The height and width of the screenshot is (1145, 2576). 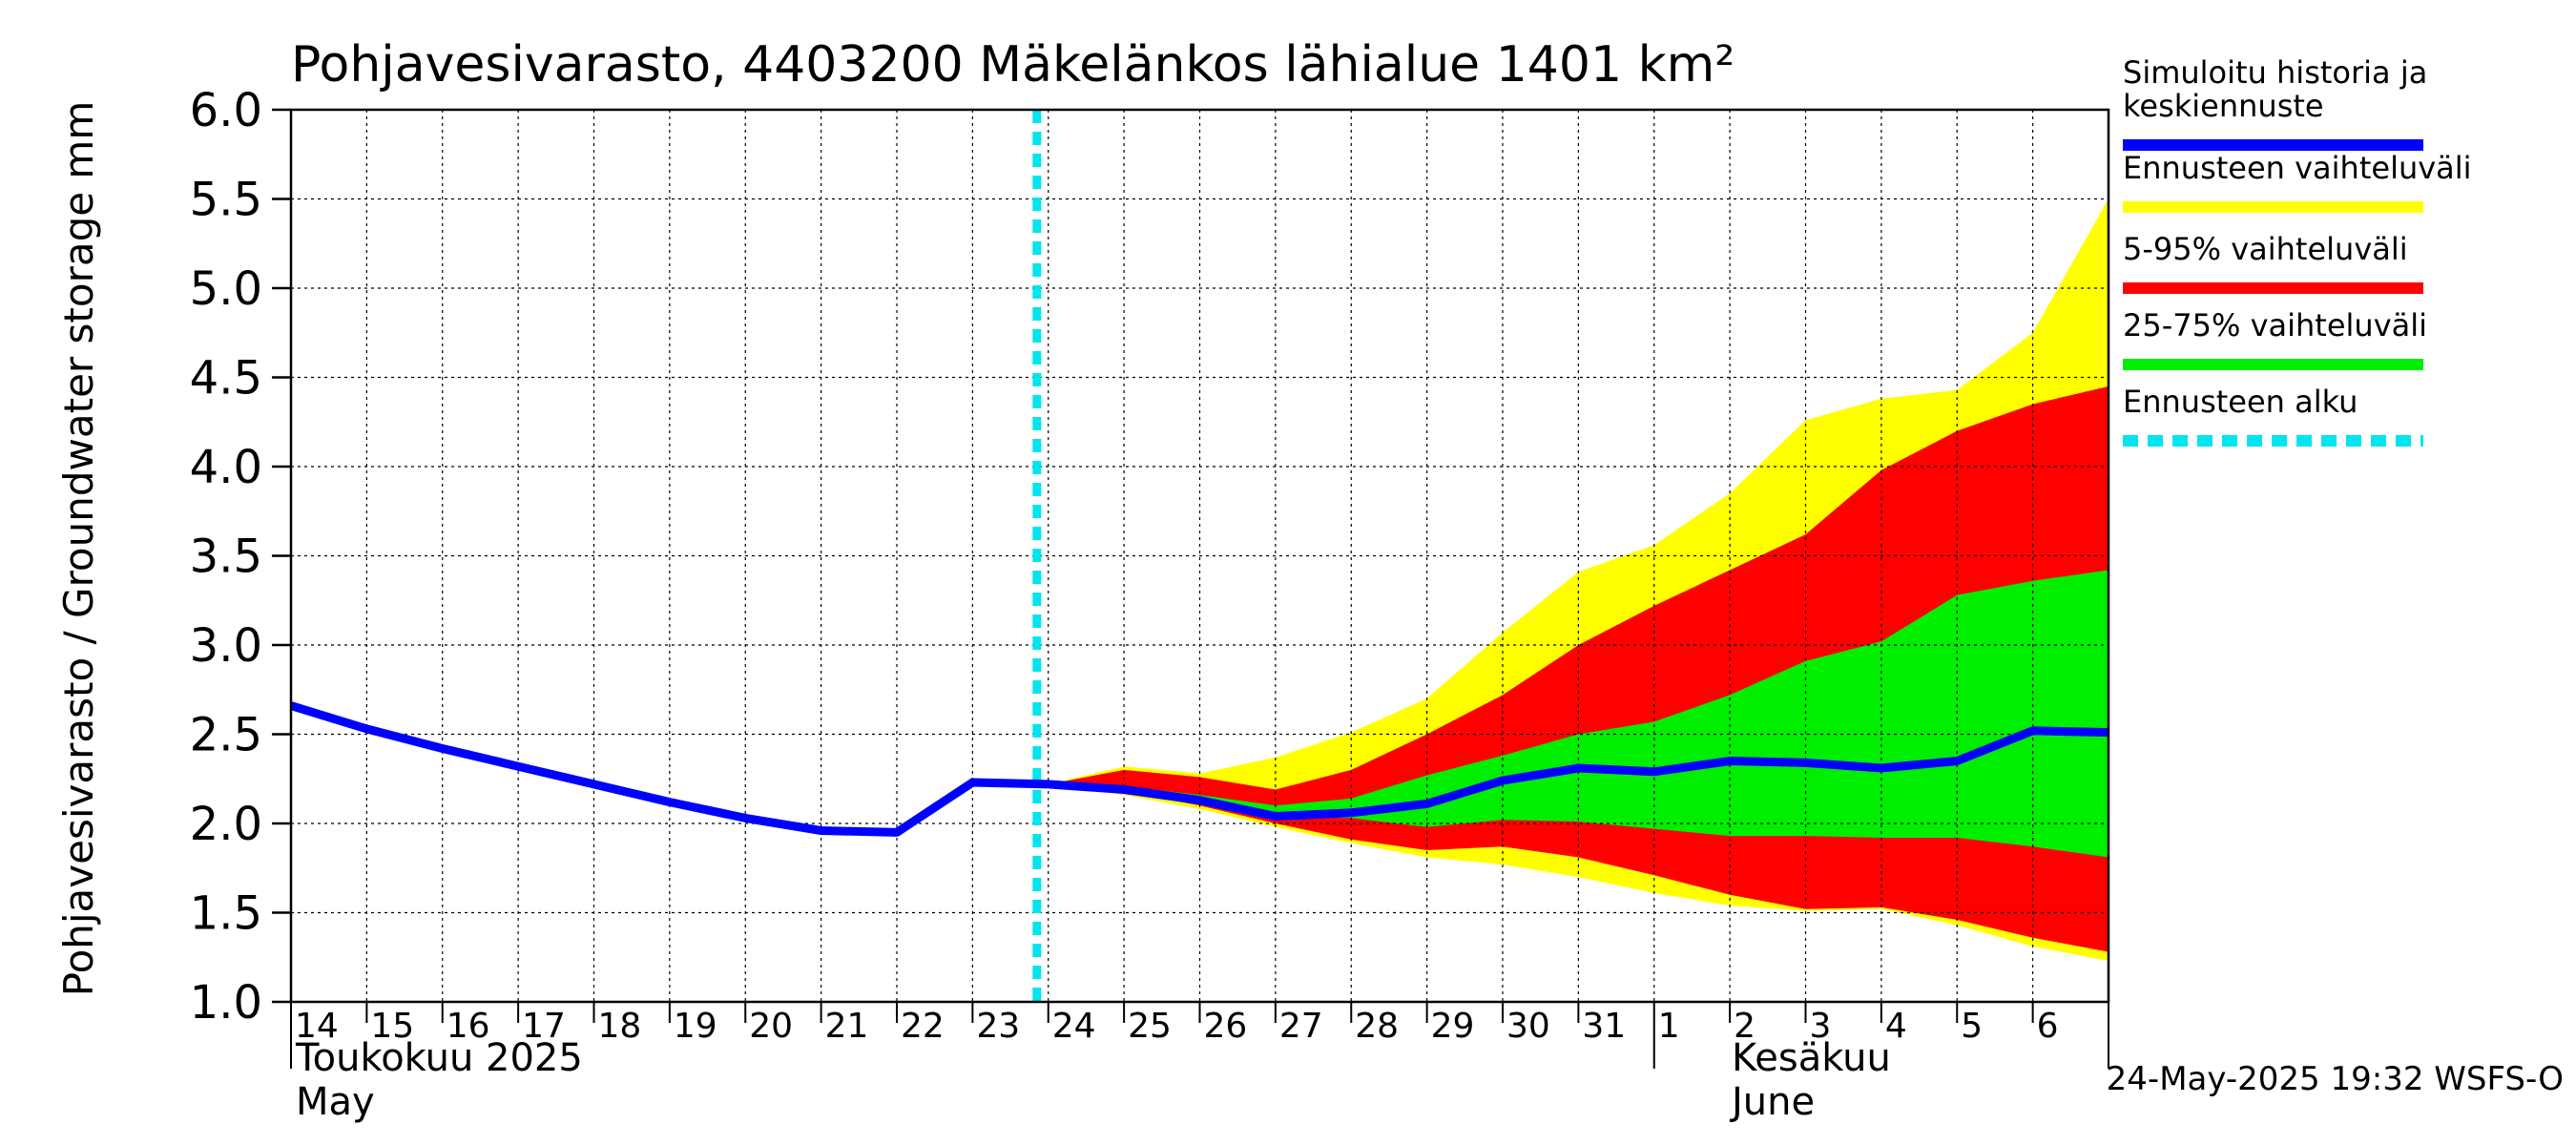 I want to click on y-tick-label: 2.0, so click(x=226, y=825).